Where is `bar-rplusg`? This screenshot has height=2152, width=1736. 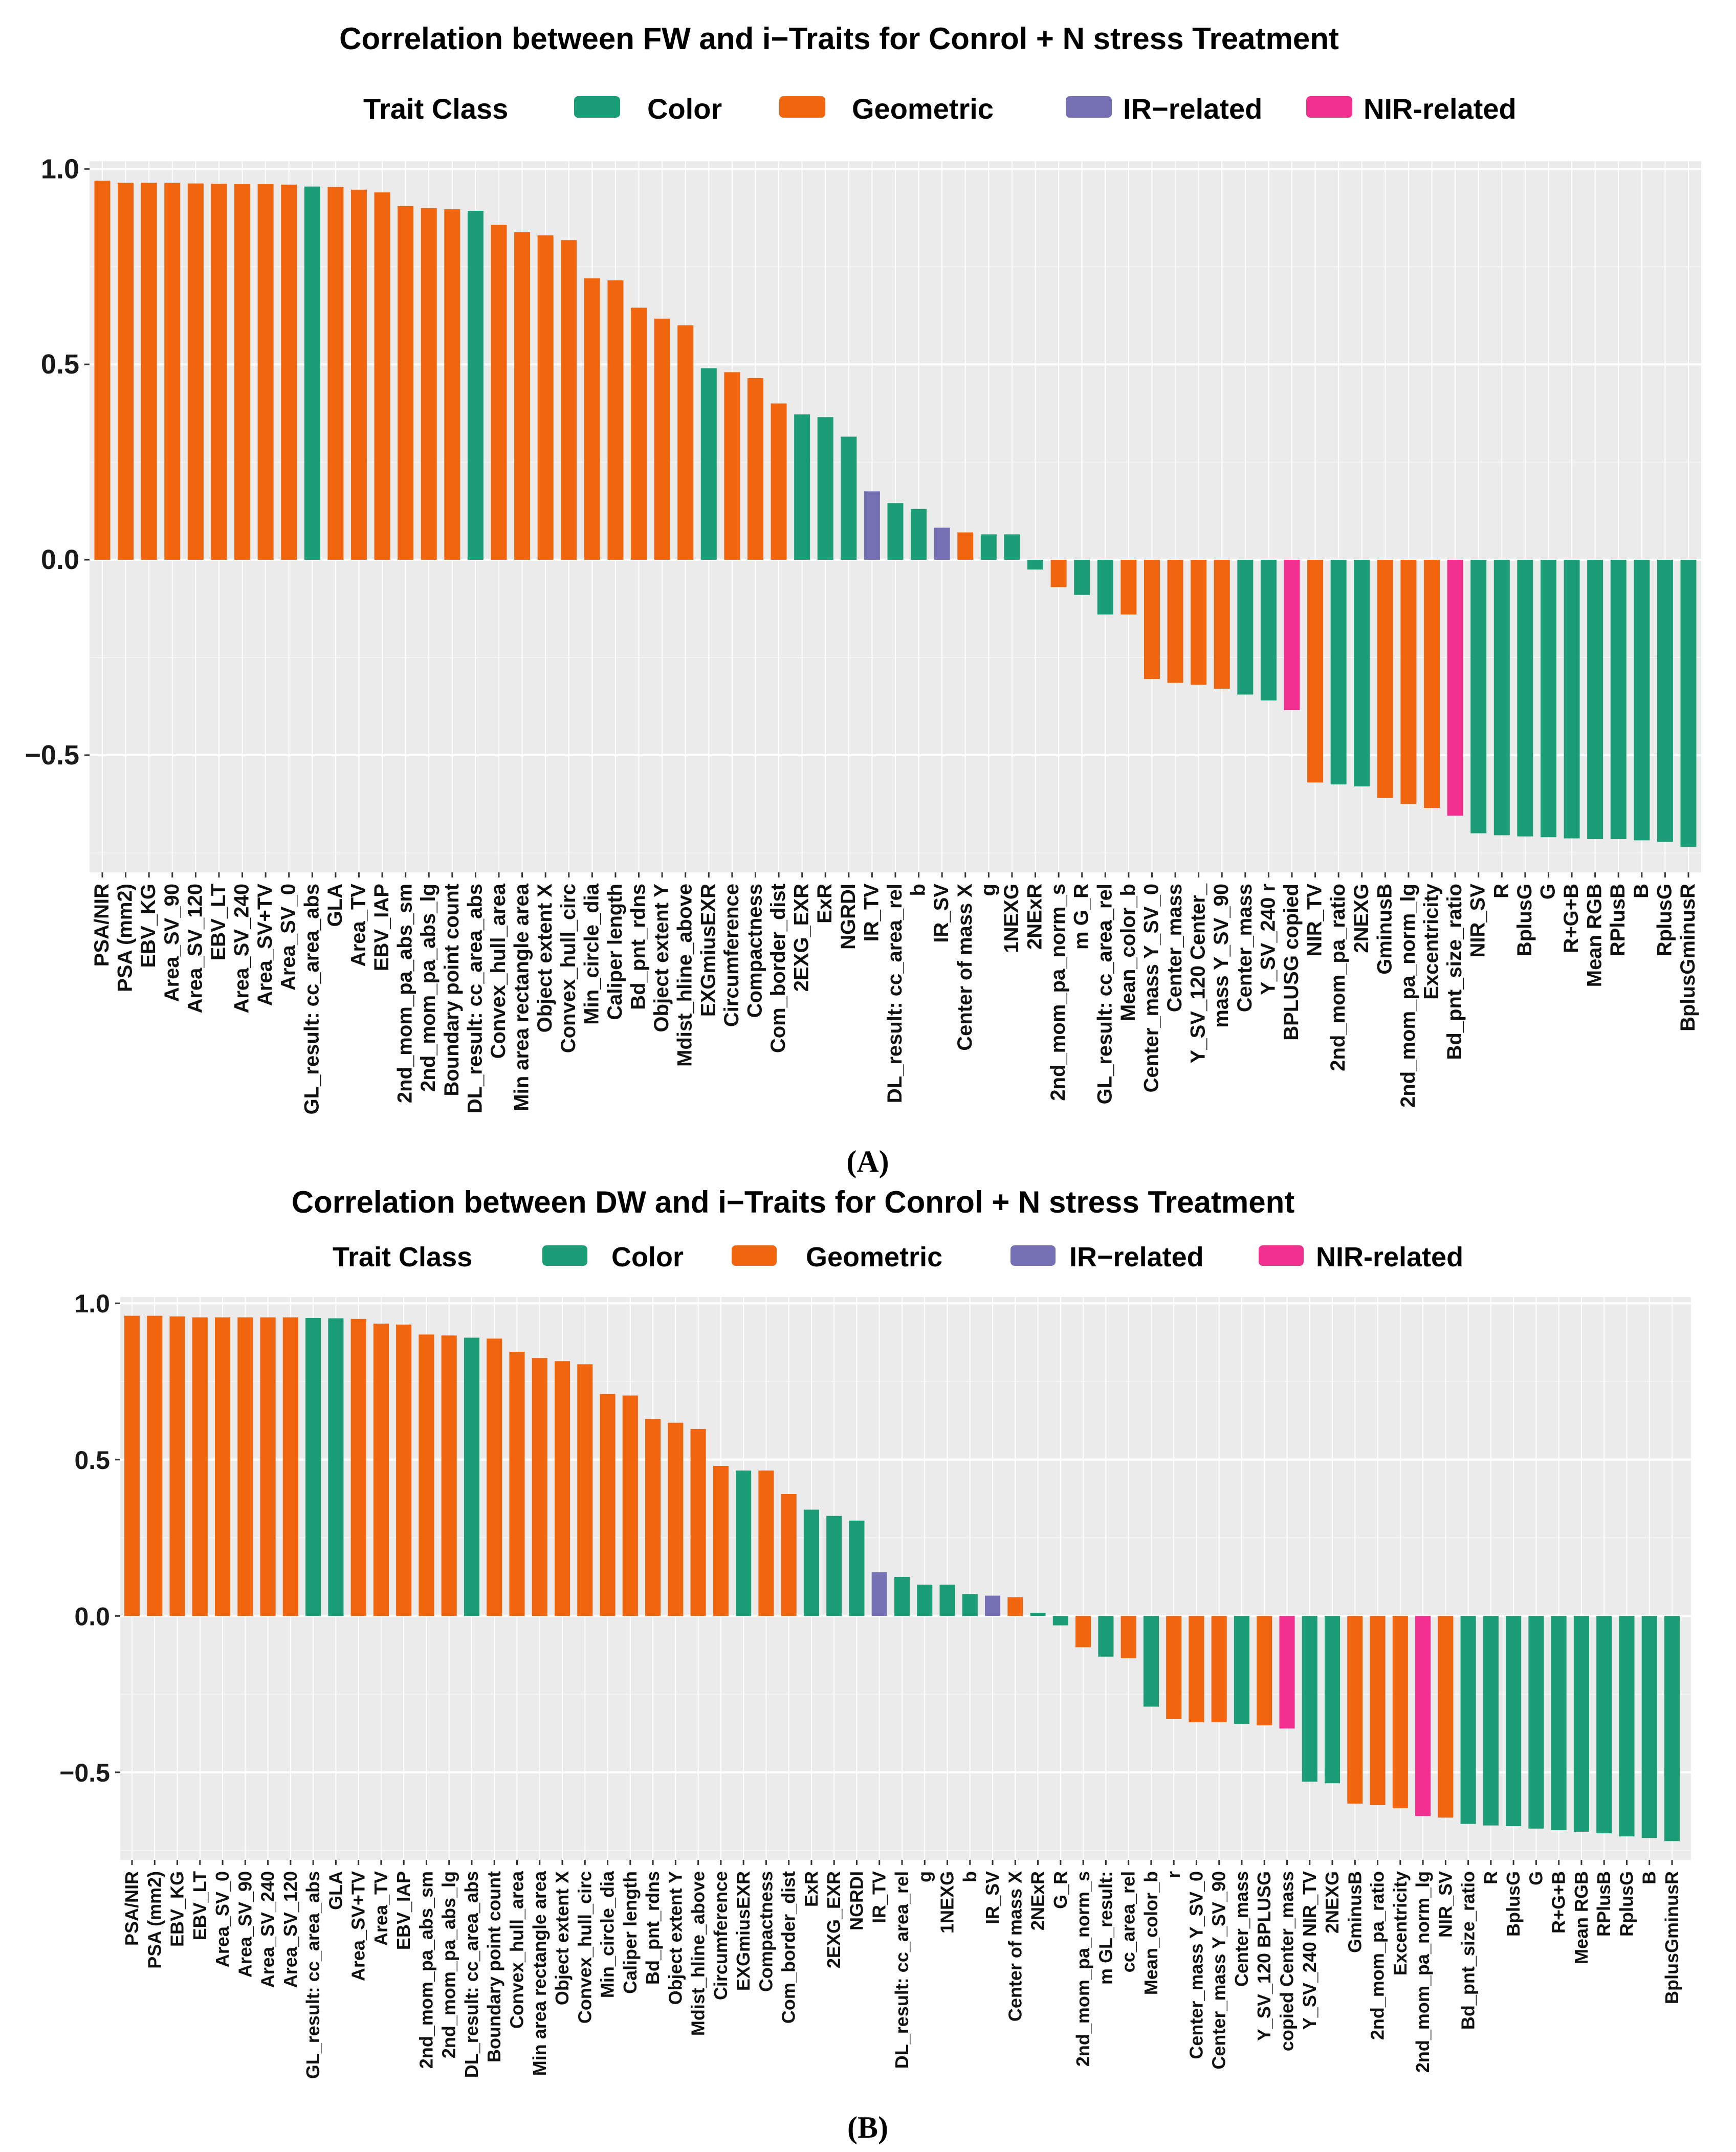 bar-rplusg is located at coordinates (1665, 701).